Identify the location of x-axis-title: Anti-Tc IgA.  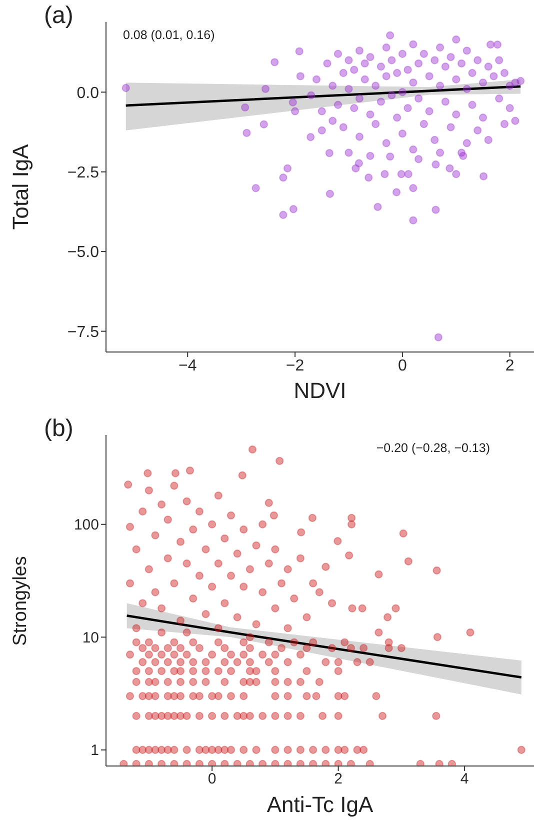
(320, 805).